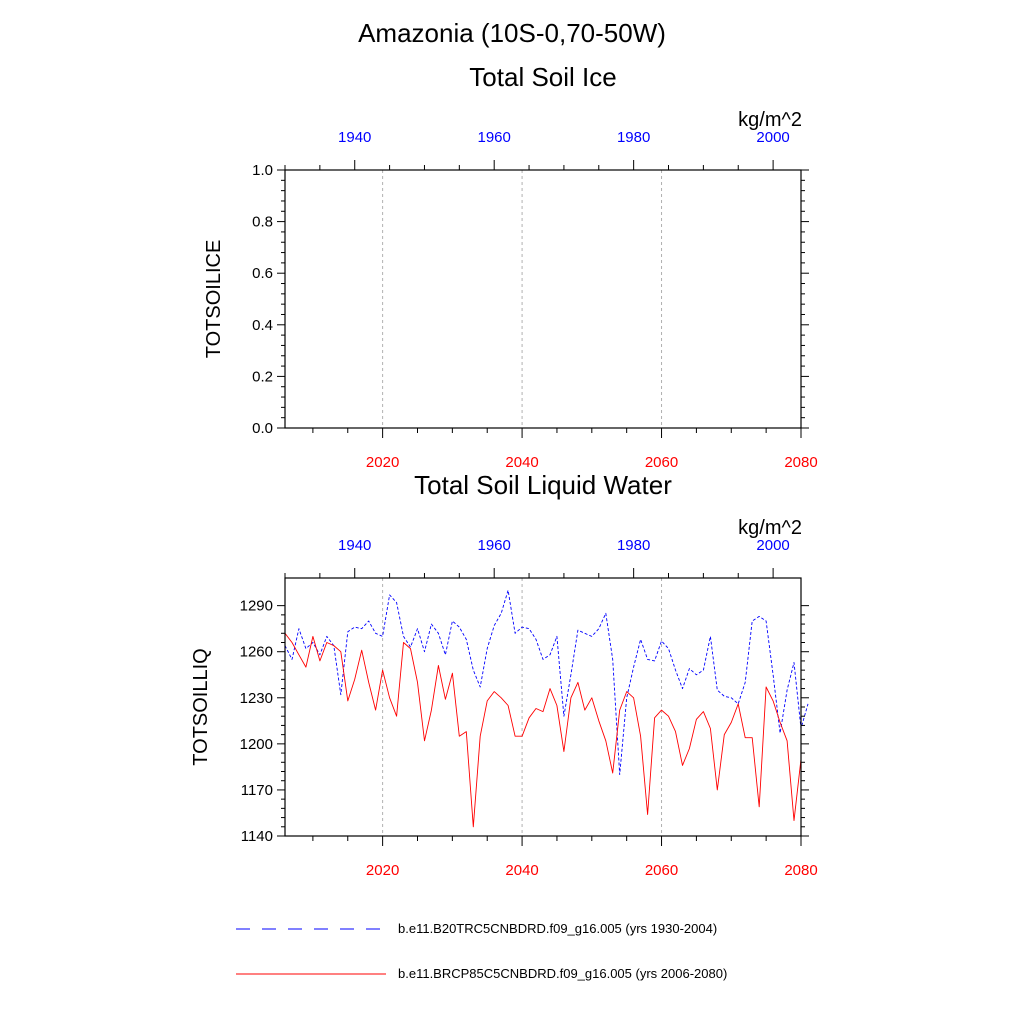  What do you see at coordinates (257, 790) in the screenshot?
I see `y-tick-label: 1170` at bounding box center [257, 790].